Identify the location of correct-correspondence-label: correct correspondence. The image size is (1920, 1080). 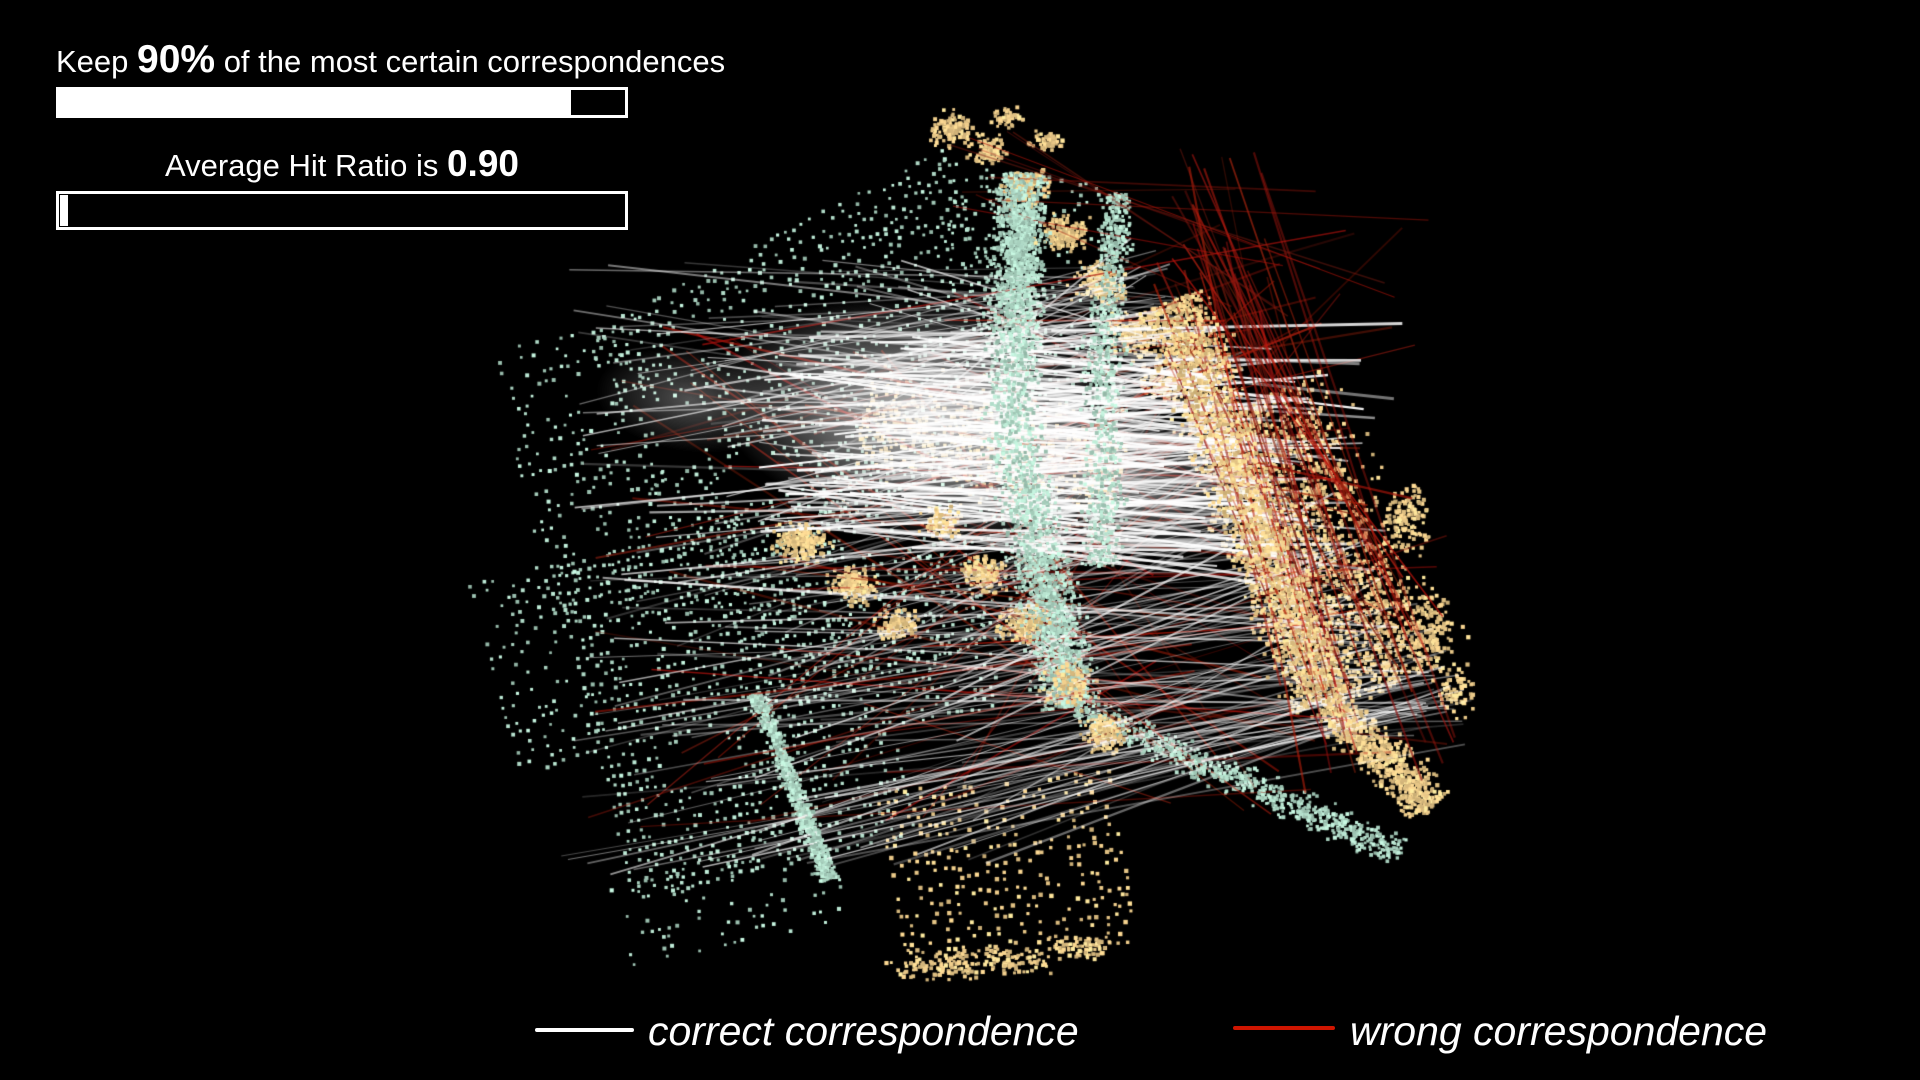
(863, 1031).